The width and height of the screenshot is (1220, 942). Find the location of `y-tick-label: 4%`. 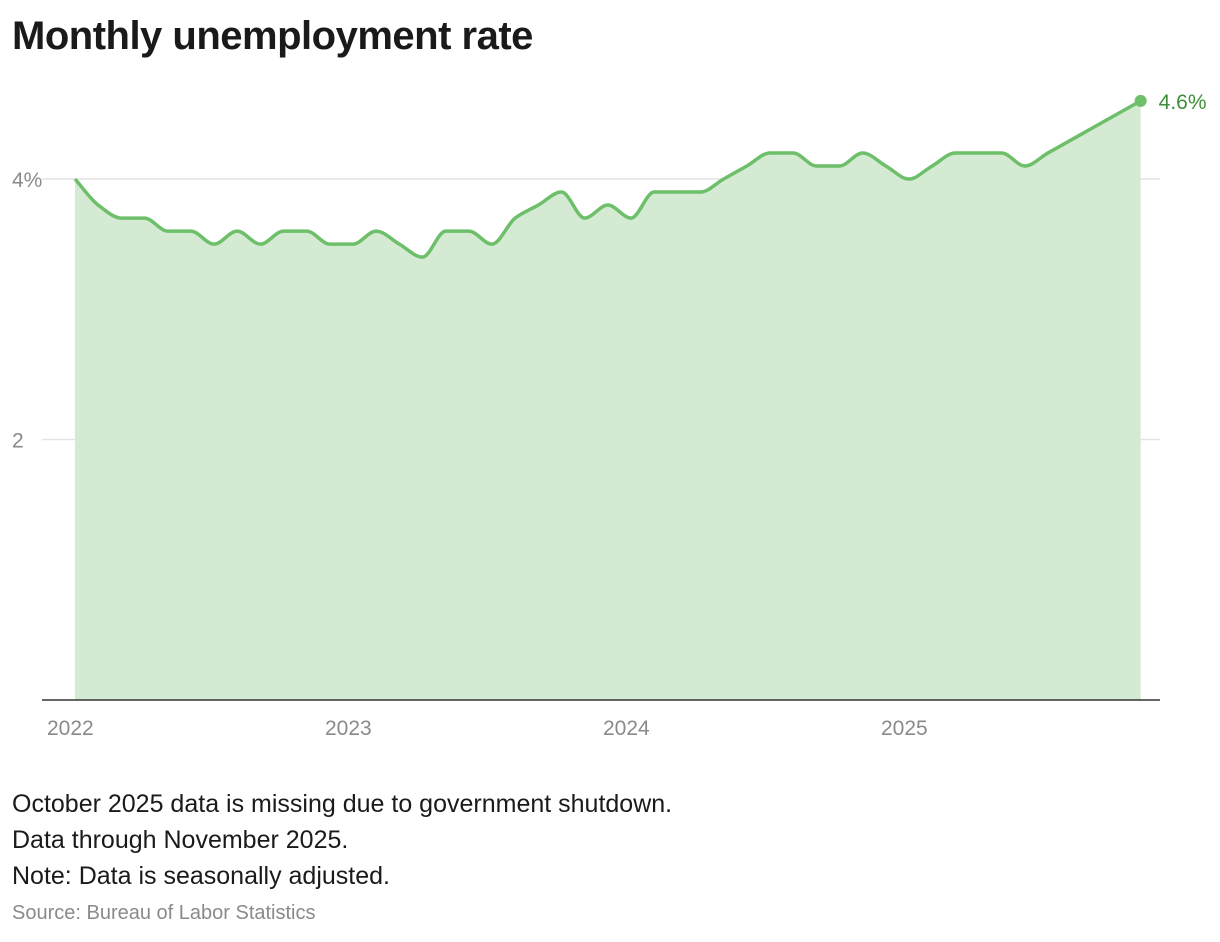

y-tick-label: 4% is located at coordinates (27, 180).